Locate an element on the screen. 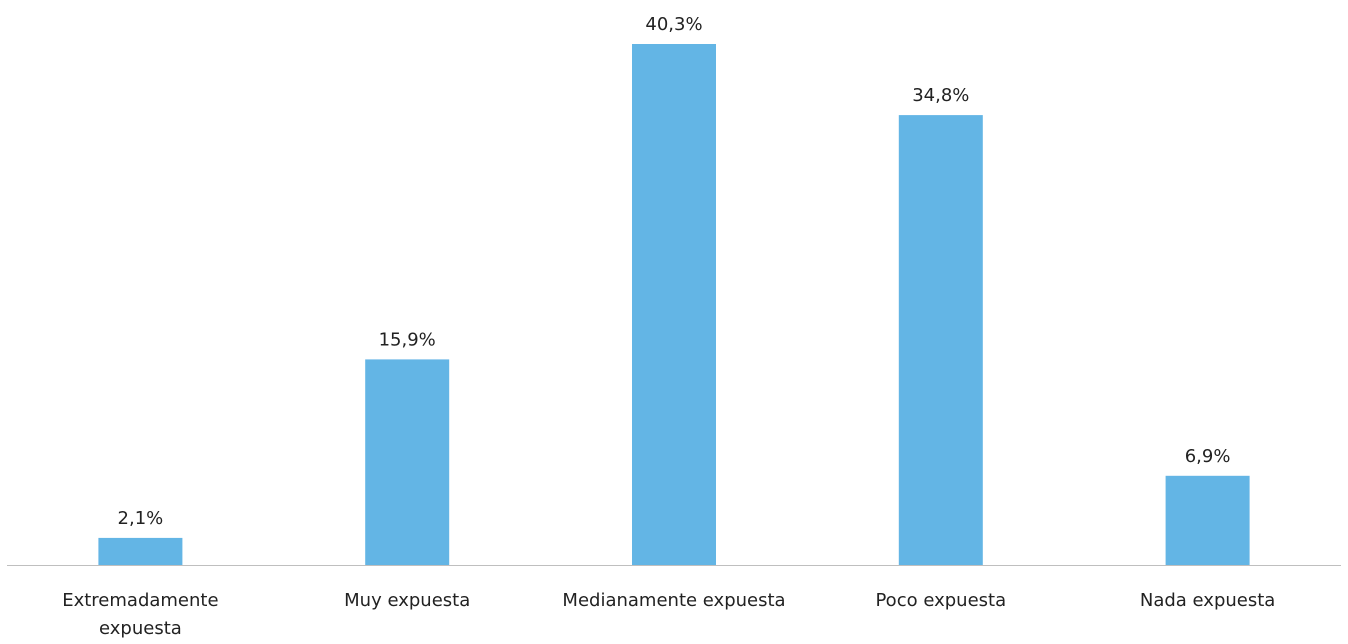 Image resolution: width=1348 pixels, height=644 pixels. category-label-2: Muy expuesta is located at coordinates (407, 600).